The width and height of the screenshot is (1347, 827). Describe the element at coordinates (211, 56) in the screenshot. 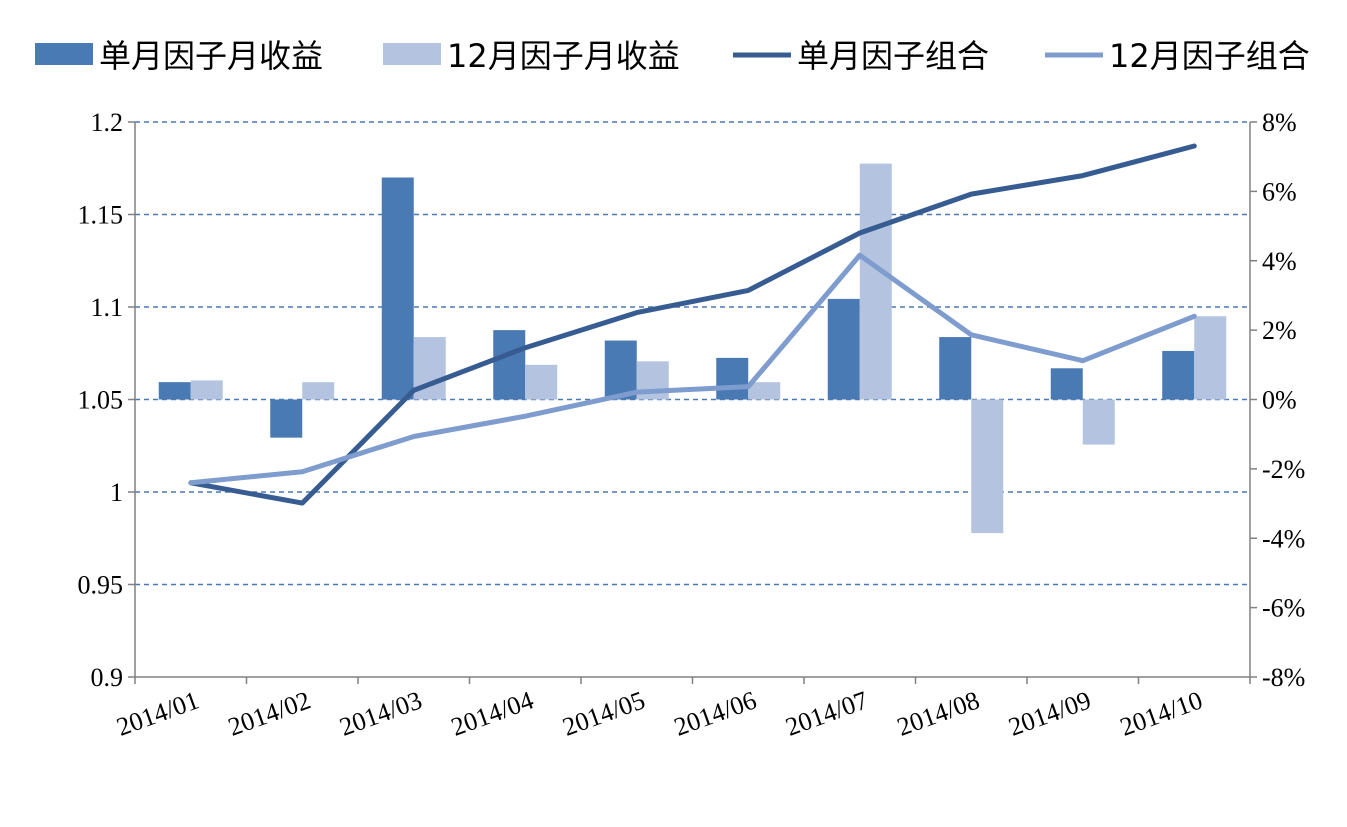

I see `legend-single-month-return-label: 单月因子月收益` at that location.